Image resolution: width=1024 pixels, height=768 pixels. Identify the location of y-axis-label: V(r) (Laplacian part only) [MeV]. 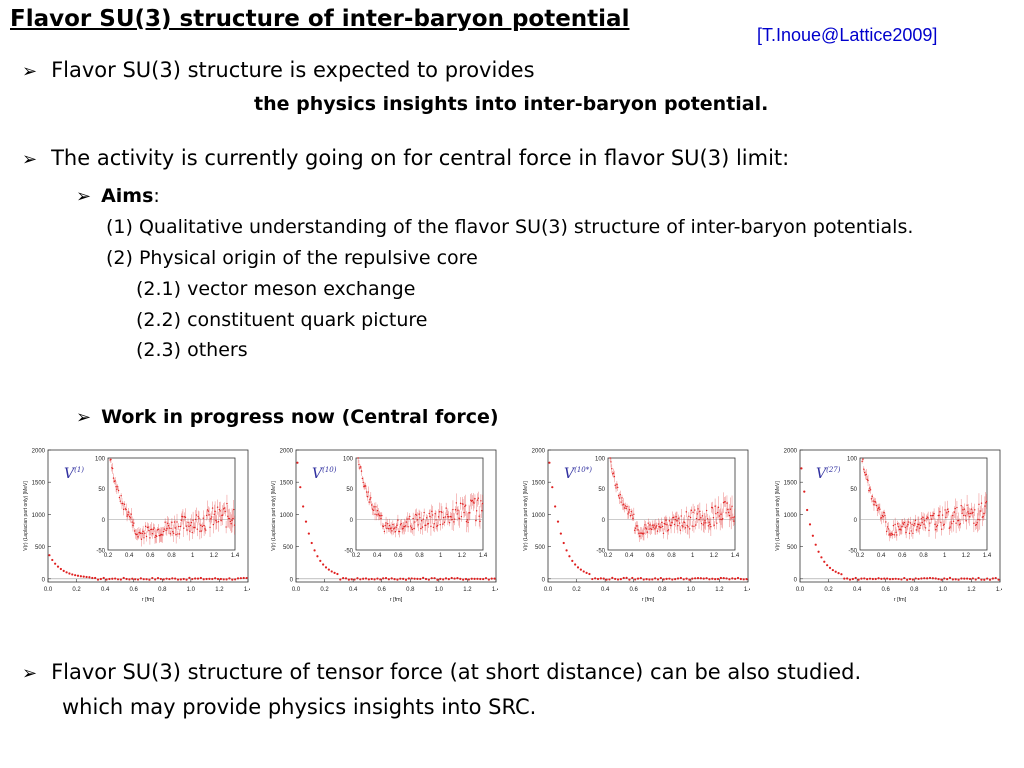
(26, 516).